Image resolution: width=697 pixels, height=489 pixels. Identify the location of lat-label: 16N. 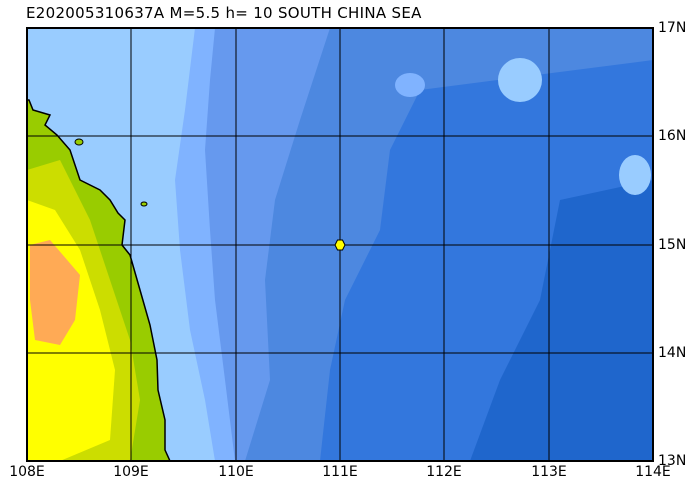
(672, 136).